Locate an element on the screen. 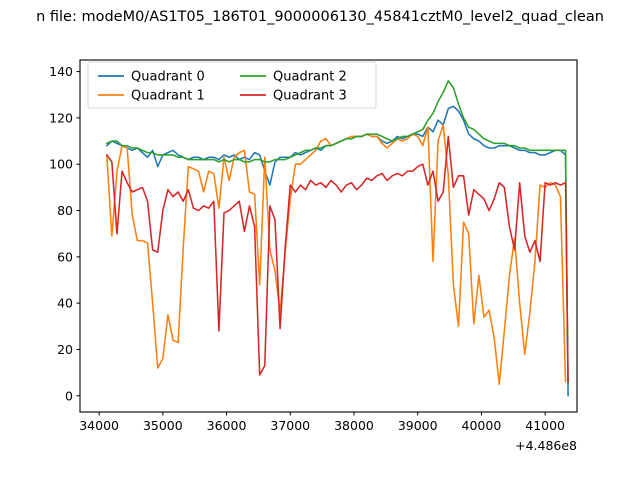  y-tick-label: 140 is located at coordinates (61, 71).